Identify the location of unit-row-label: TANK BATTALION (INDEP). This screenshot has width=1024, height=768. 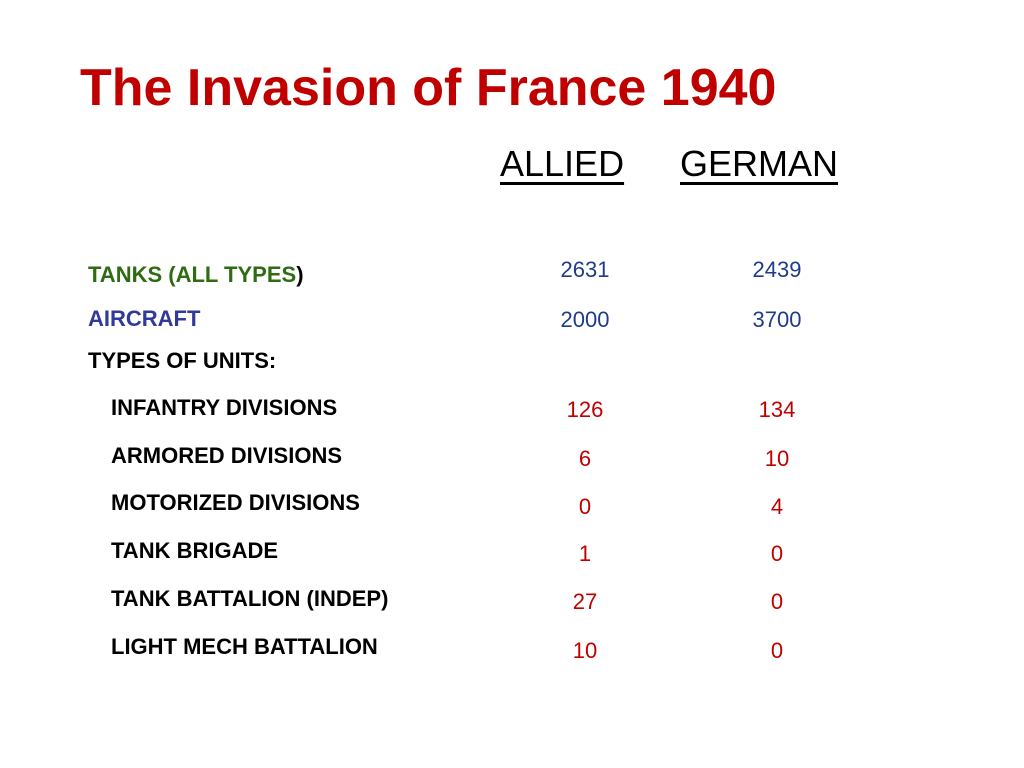
(250, 598).